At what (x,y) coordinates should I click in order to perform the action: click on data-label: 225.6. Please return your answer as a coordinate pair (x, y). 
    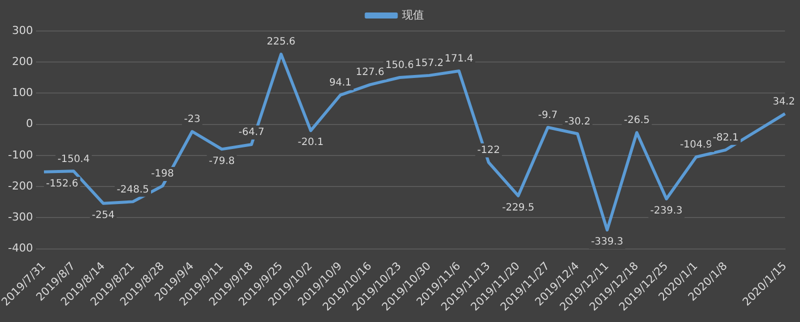
    Looking at the image, I should click on (281, 42).